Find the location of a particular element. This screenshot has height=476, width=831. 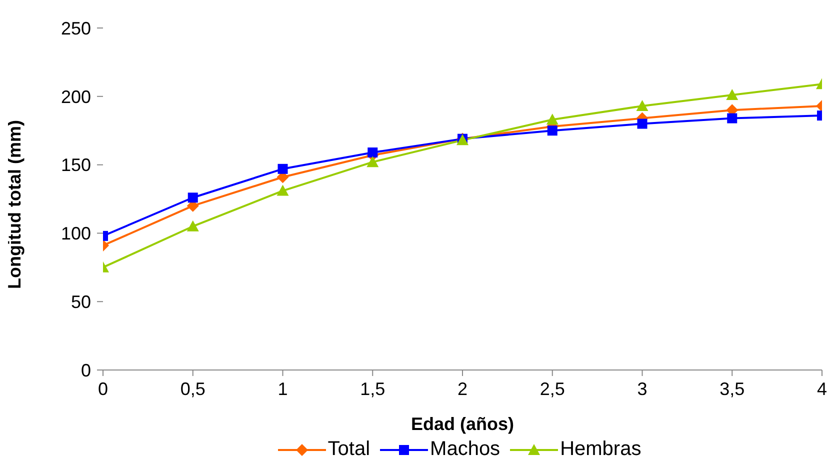

legend-label: Hembras is located at coordinates (601, 449).